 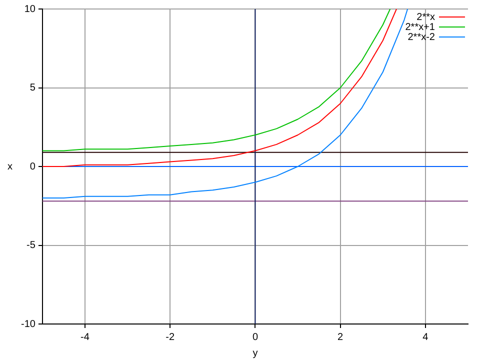 What do you see at coordinates (425, 337) in the screenshot?
I see `x-tick-label: 4` at bounding box center [425, 337].